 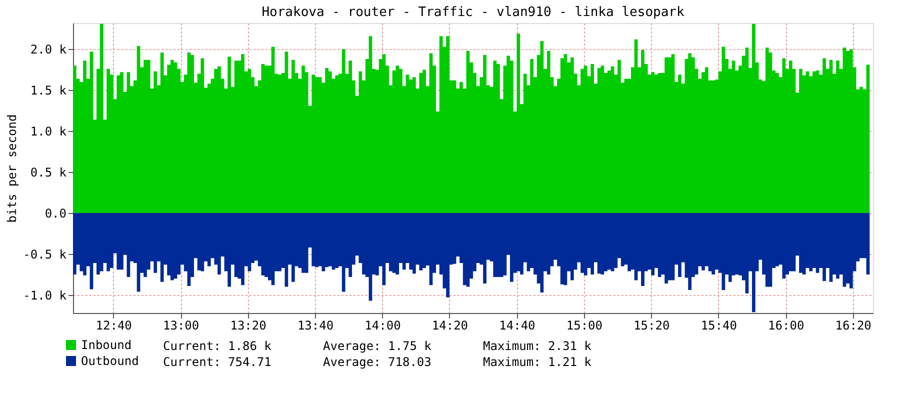 What do you see at coordinates (49, 91) in the screenshot?
I see `y-tick-label: 1.5 k` at bounding box center [49, 91].